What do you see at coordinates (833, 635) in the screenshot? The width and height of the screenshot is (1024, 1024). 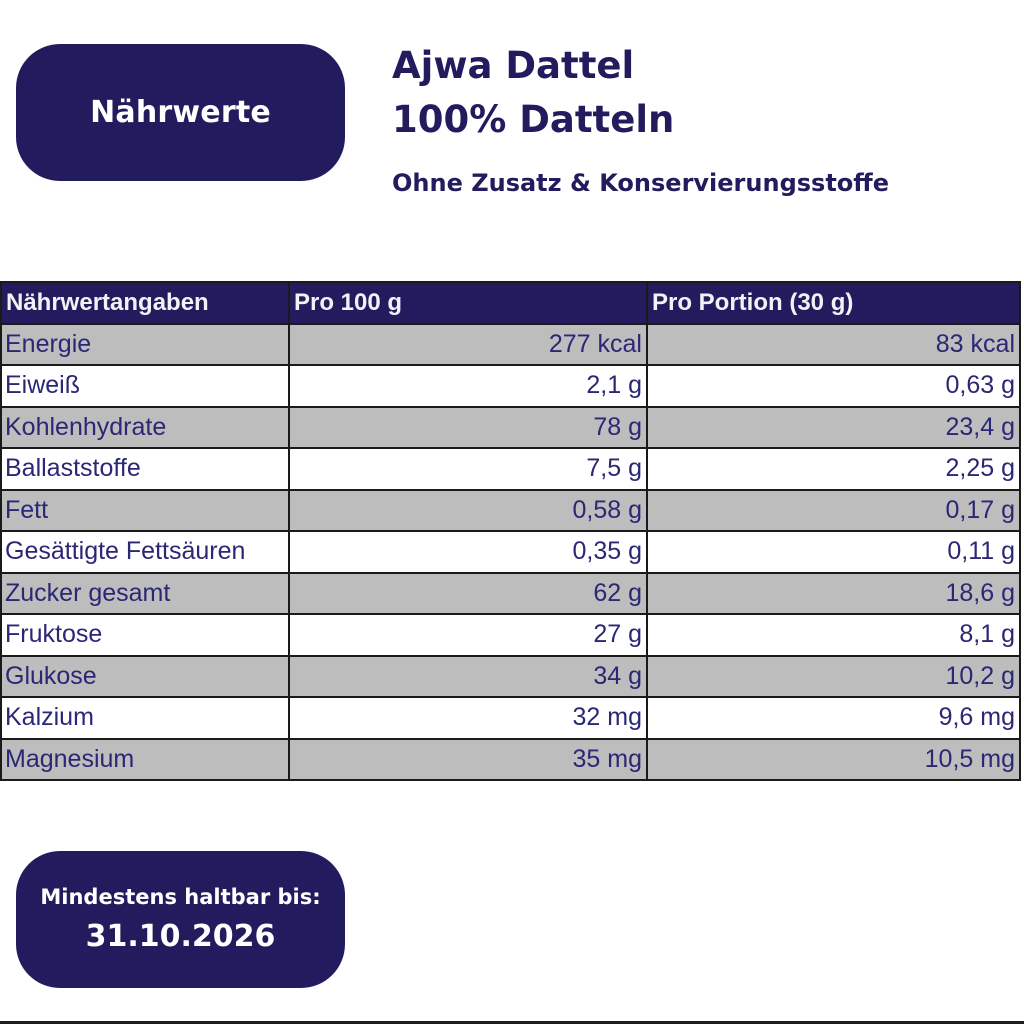 I see `value-per-portion: 8,1 g` at bounding box center [833, 635].